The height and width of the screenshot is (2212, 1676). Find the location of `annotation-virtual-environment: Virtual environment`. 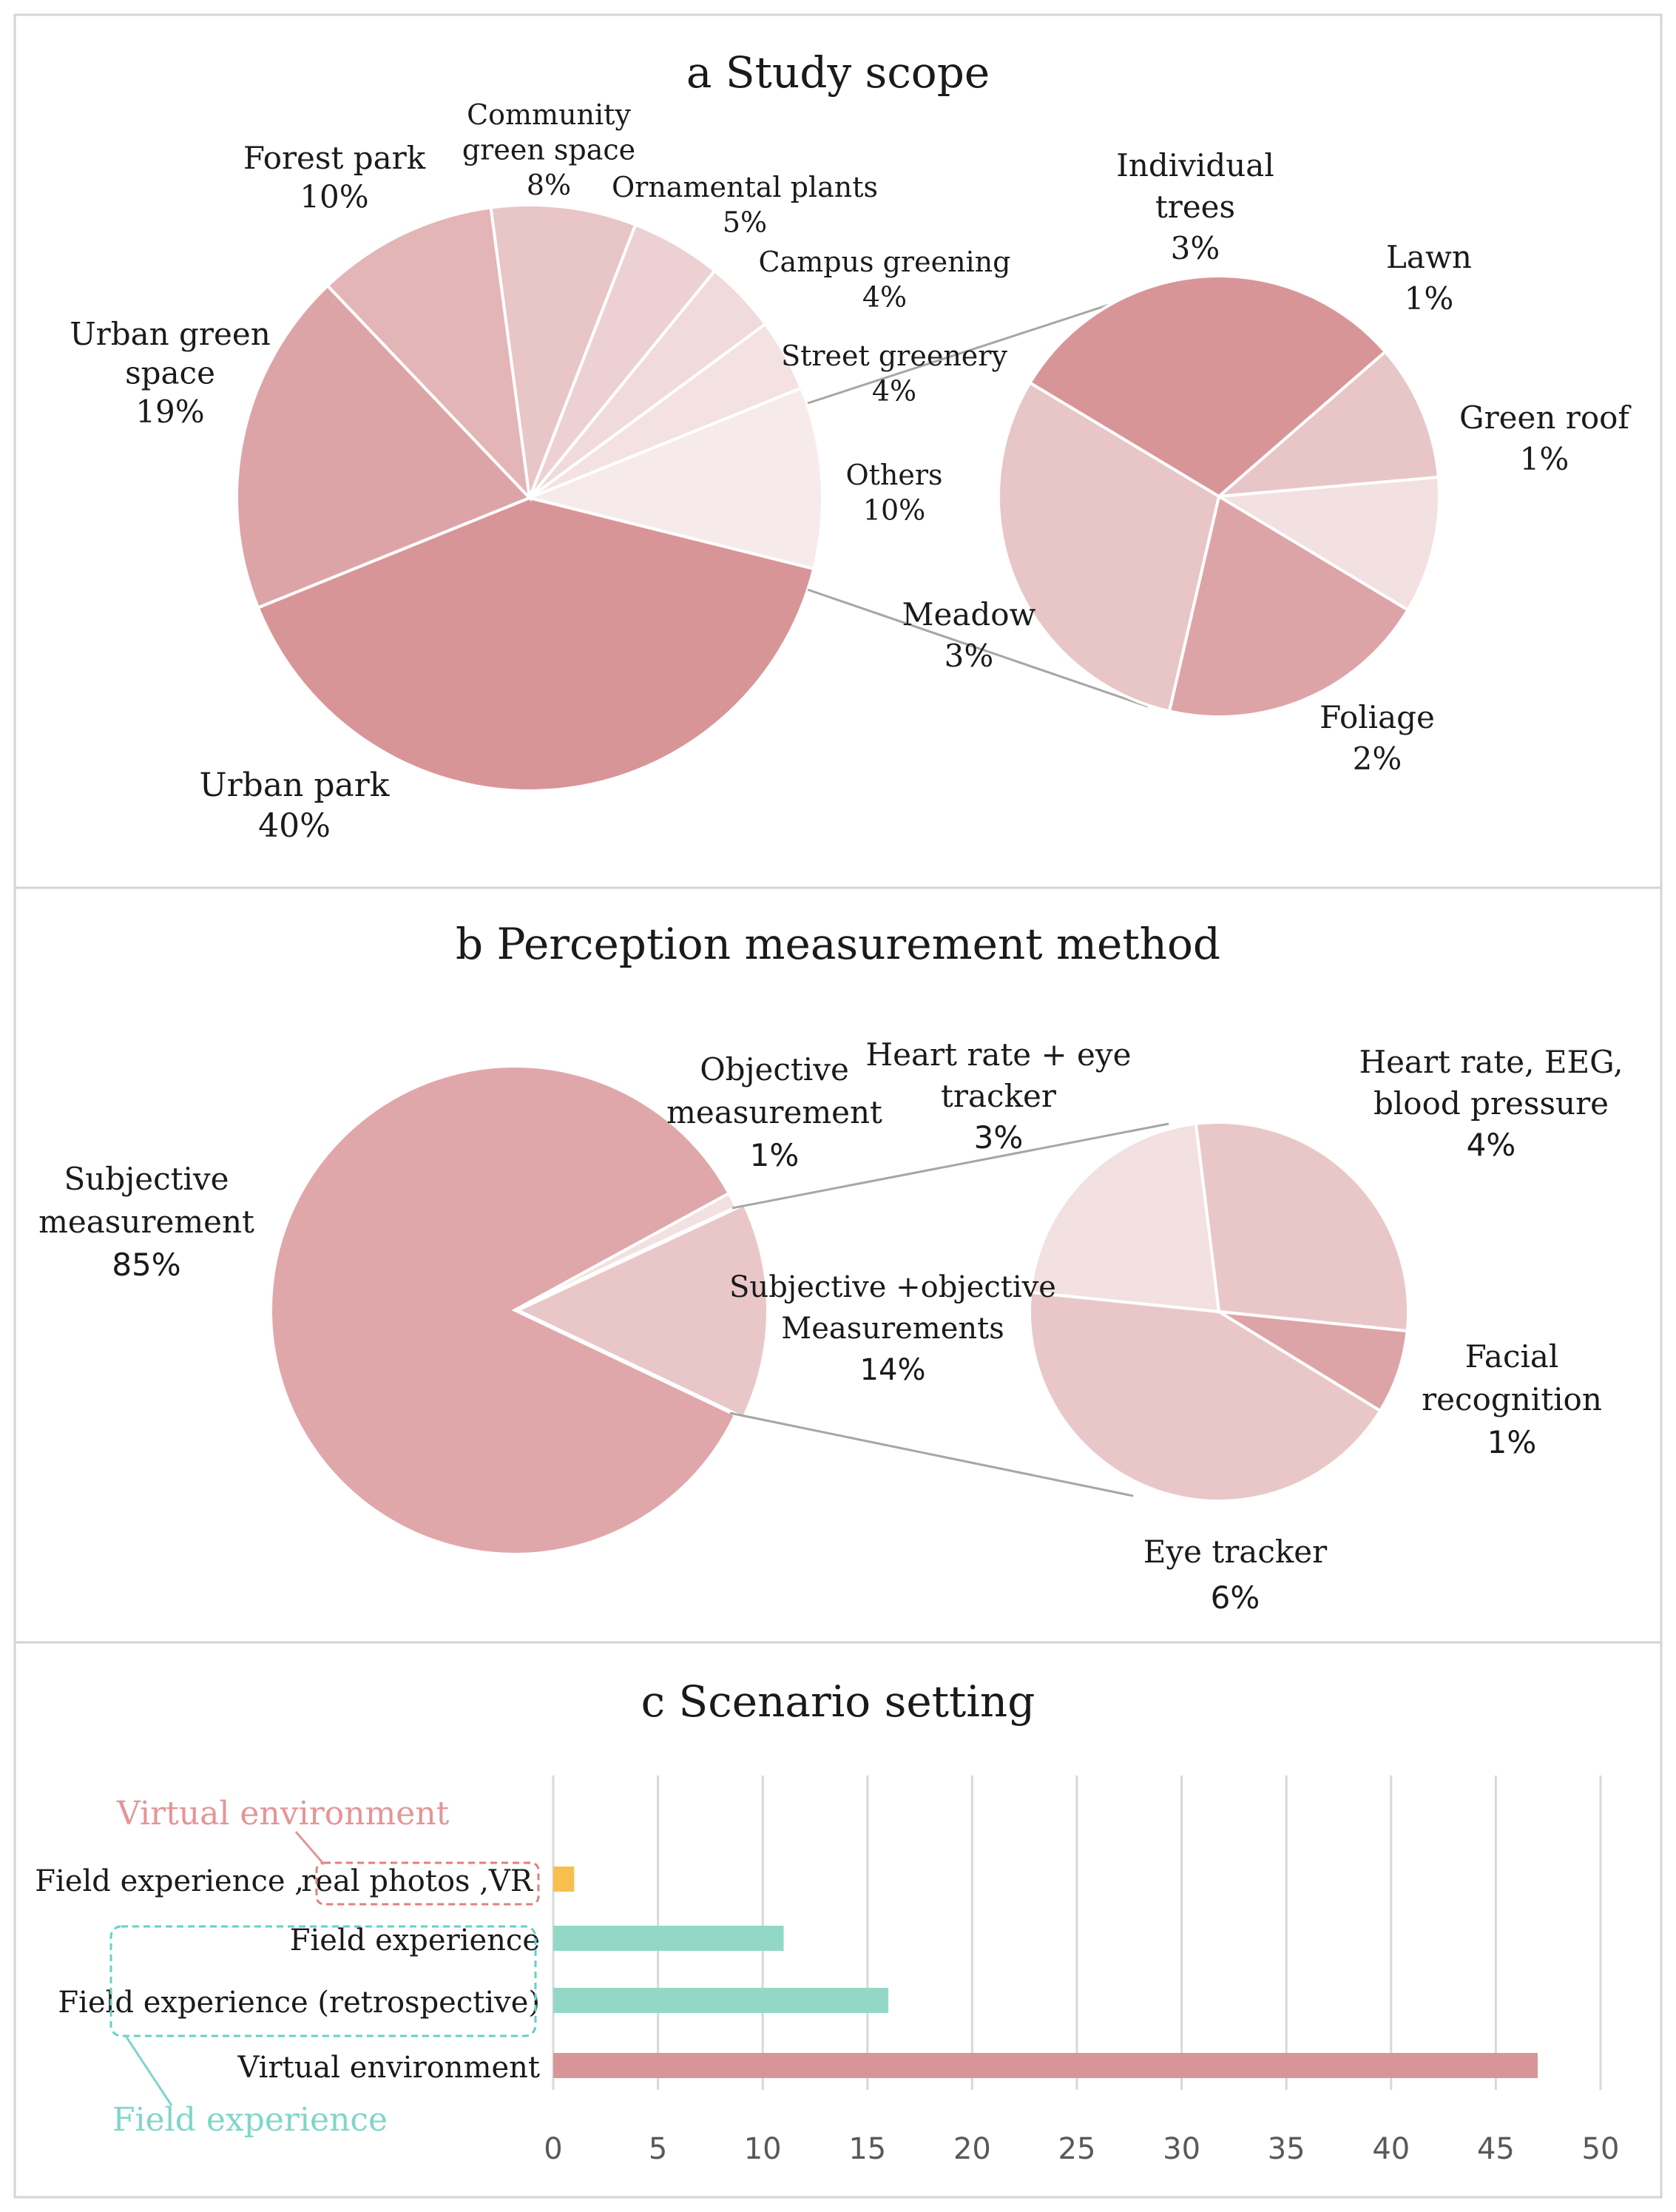

annotation-virtual-environment: Virtual environment is located at coordinates (283, 1813).